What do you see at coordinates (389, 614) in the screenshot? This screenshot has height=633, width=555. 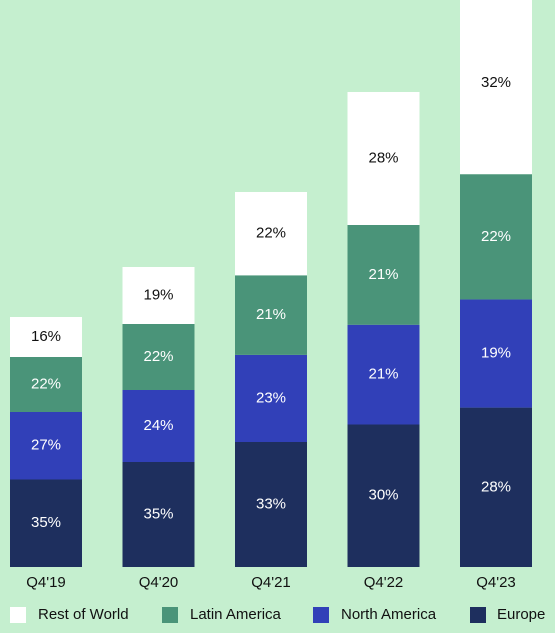 I see `legend-label: North America` at bounding box center [389, 614].